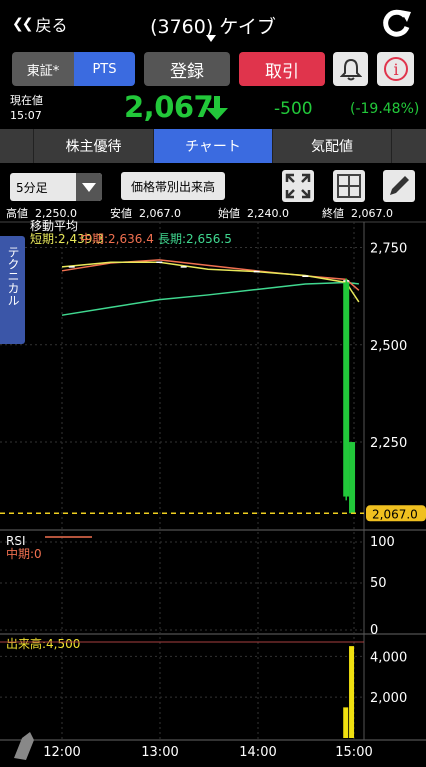 This screenshot has width=426, height=767. Describe the element at coordinates (388, 346) in the screenshot. I see `y-tick-label: 2,500` at that location.